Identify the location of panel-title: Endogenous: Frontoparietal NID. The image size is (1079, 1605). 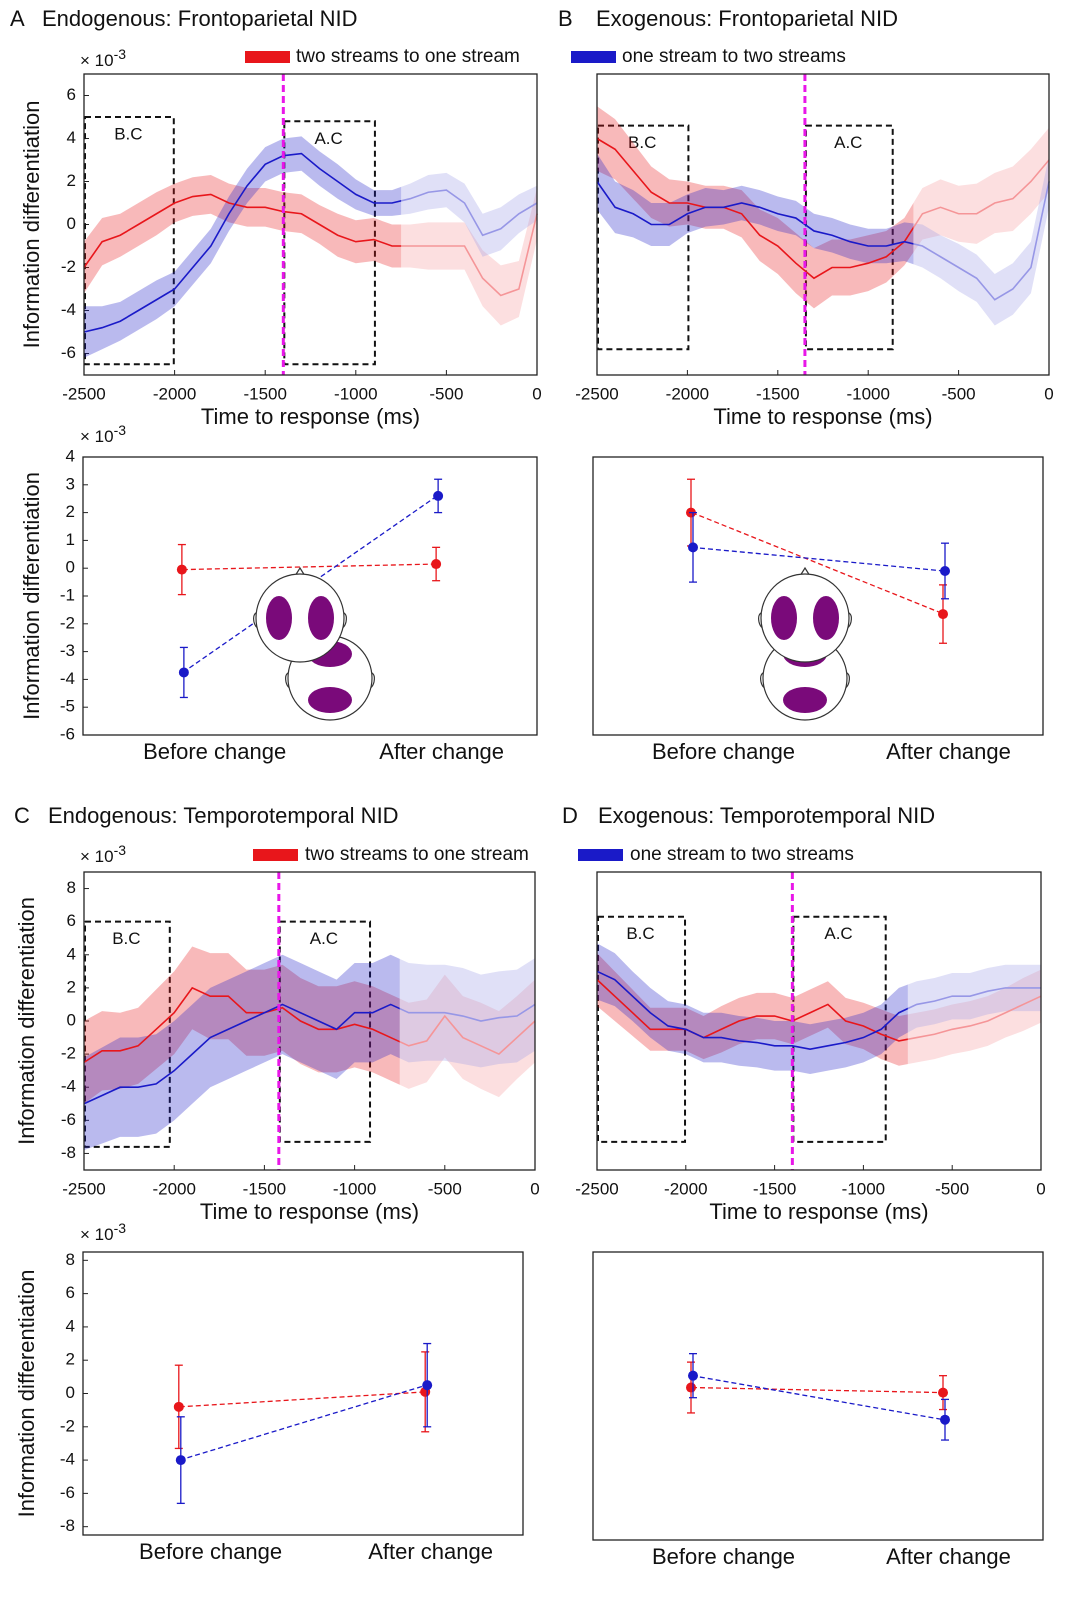
(200, 18).